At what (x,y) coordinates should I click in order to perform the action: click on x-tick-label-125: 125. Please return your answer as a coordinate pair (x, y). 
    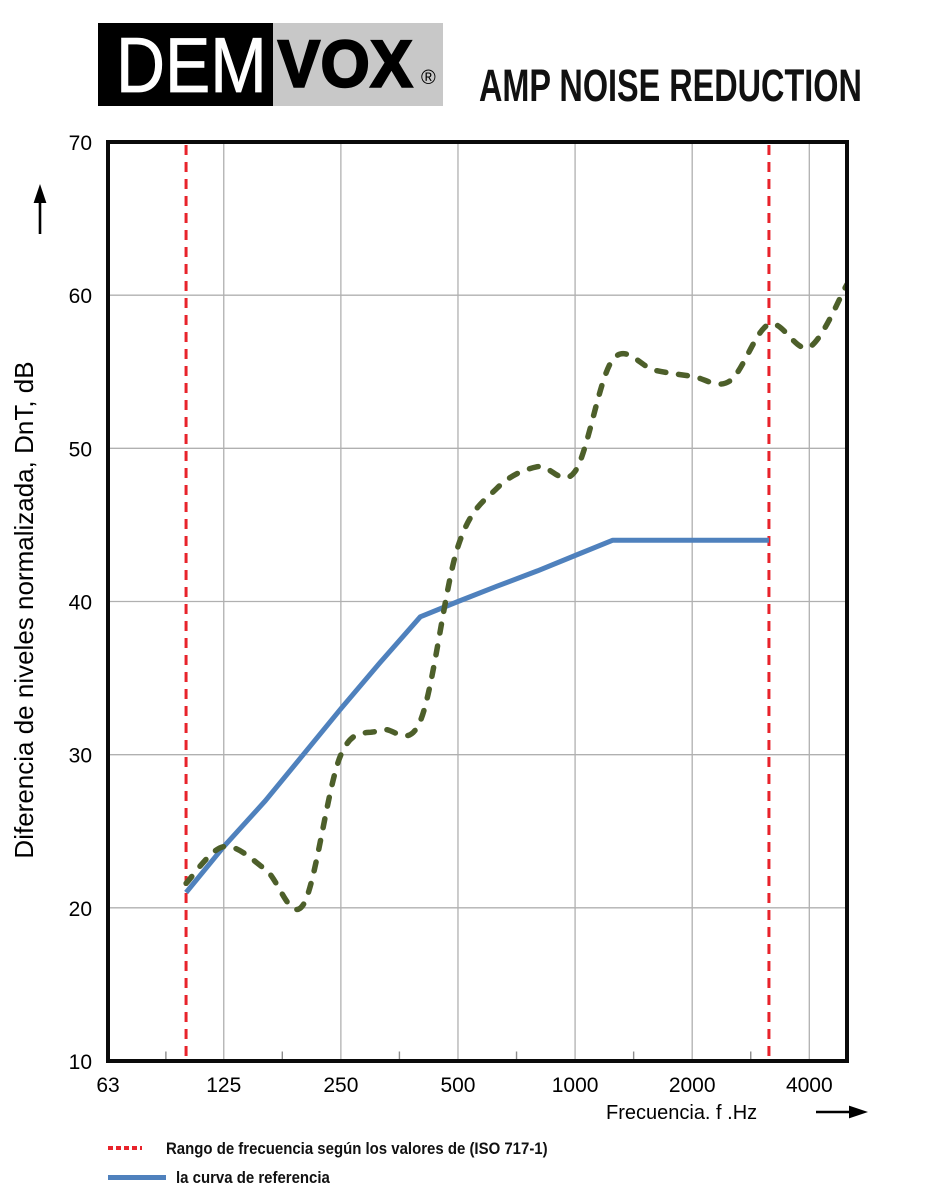
    Looking at the image, I should click on (223, 1085).